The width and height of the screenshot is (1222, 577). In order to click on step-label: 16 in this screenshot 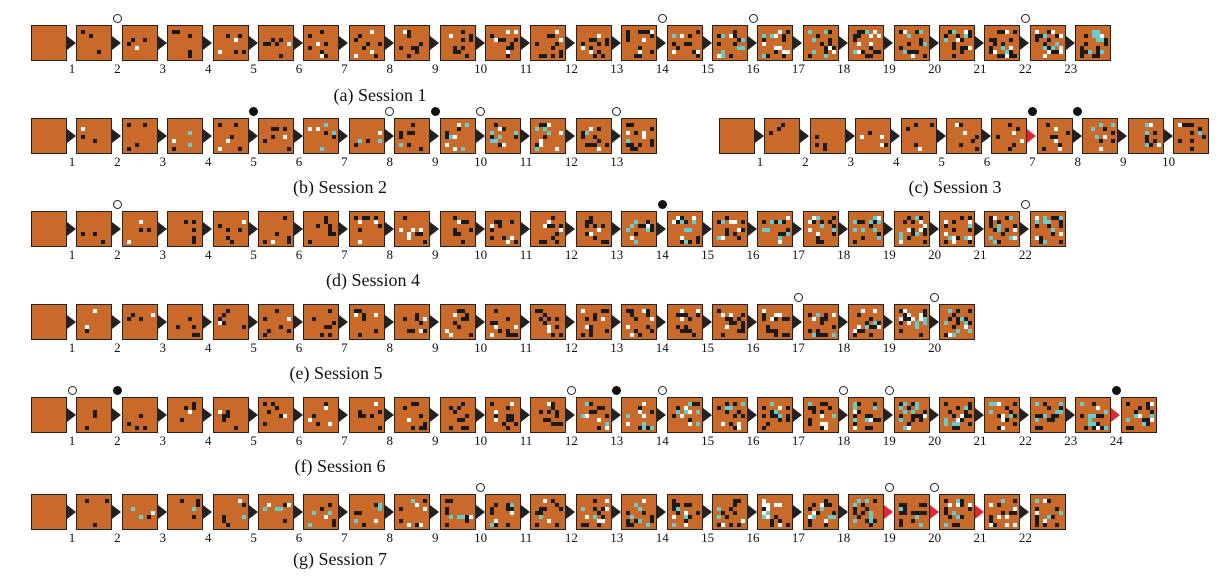, I will do `click(753, 68)`.